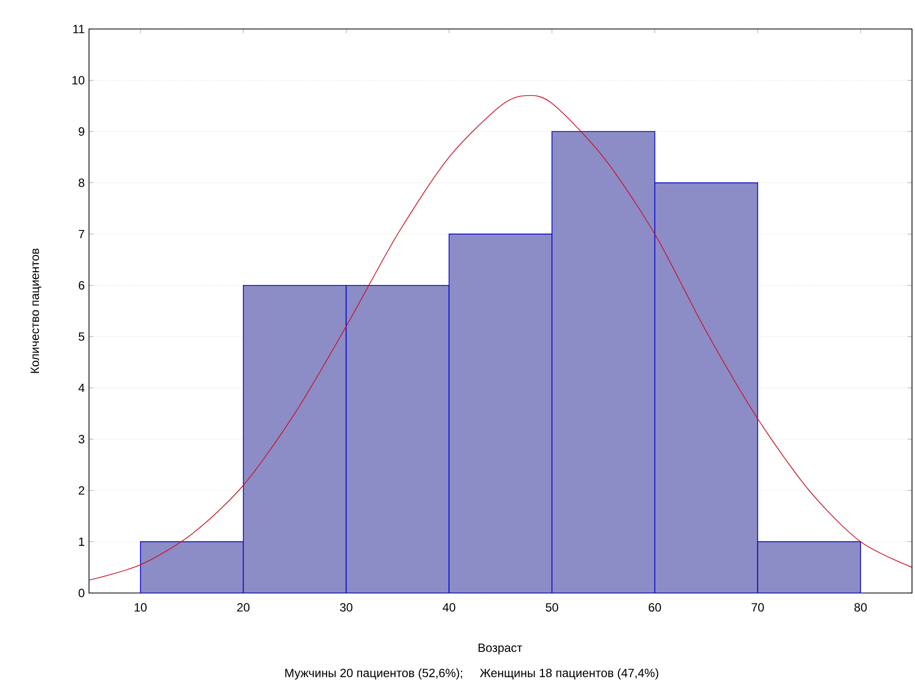  I want to click on y-tick-label: 11, so click(78, 29).